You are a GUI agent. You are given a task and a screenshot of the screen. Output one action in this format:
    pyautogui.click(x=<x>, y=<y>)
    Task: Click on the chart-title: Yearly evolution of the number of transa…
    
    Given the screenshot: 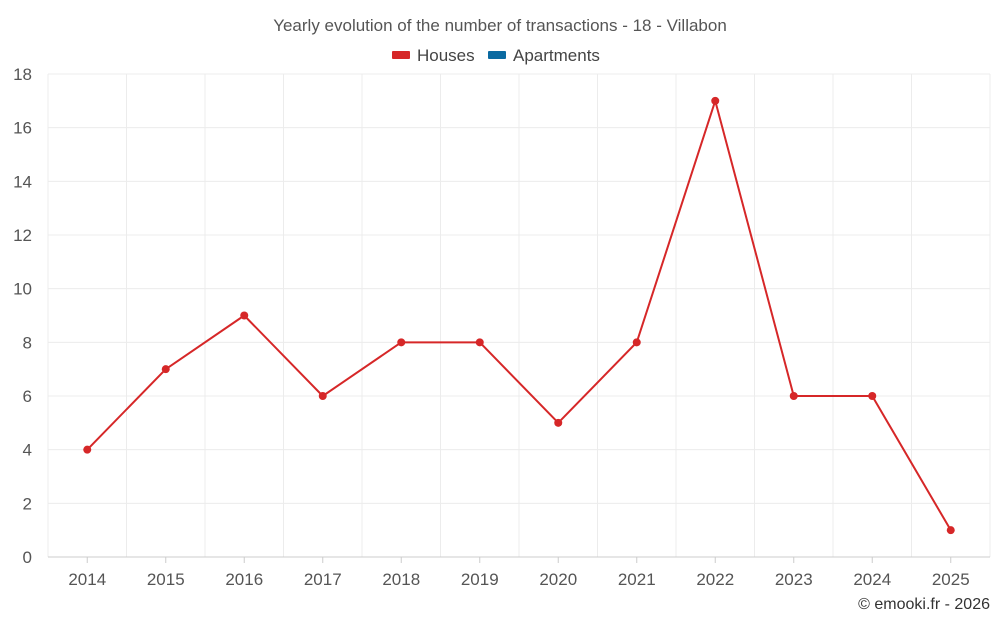 What is the action you would take?
    pyautogui.click(x=500, y=25)
    